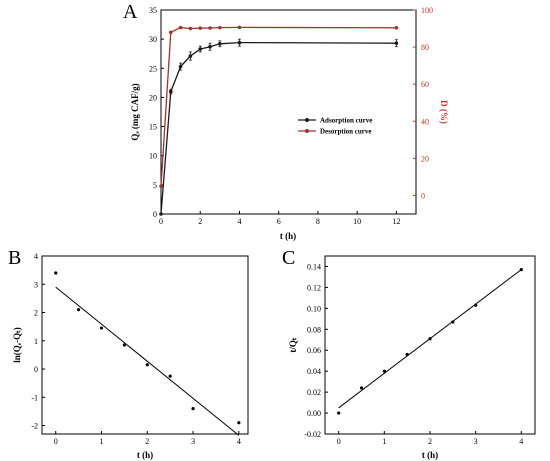 This screenshot has height=461, width=550. I want to click on a-x-tick-label: 2, so click(200, 221).